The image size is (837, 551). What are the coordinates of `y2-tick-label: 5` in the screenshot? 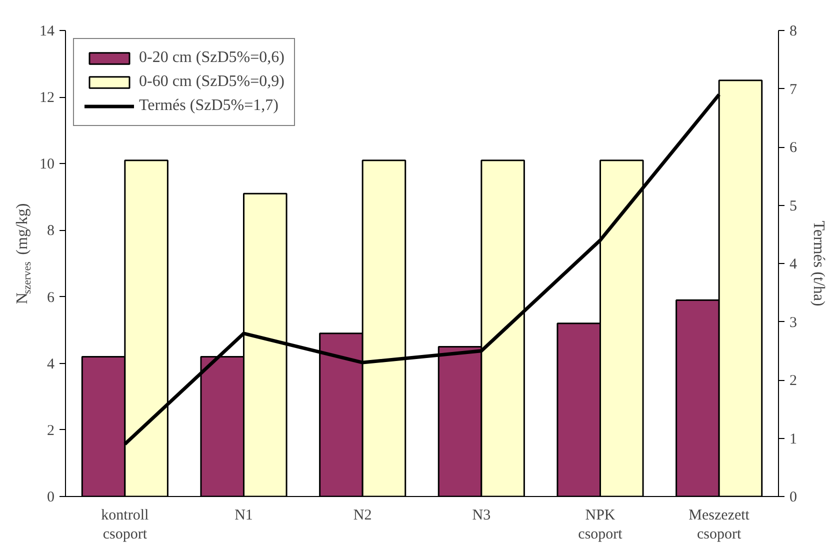 It's located at (793, 206).